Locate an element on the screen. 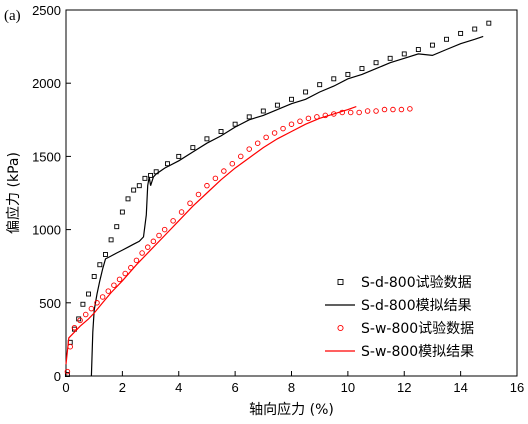 This screenshot has width=528, height=424. y-tick-label: 500 is located at coordinates (50, 303).